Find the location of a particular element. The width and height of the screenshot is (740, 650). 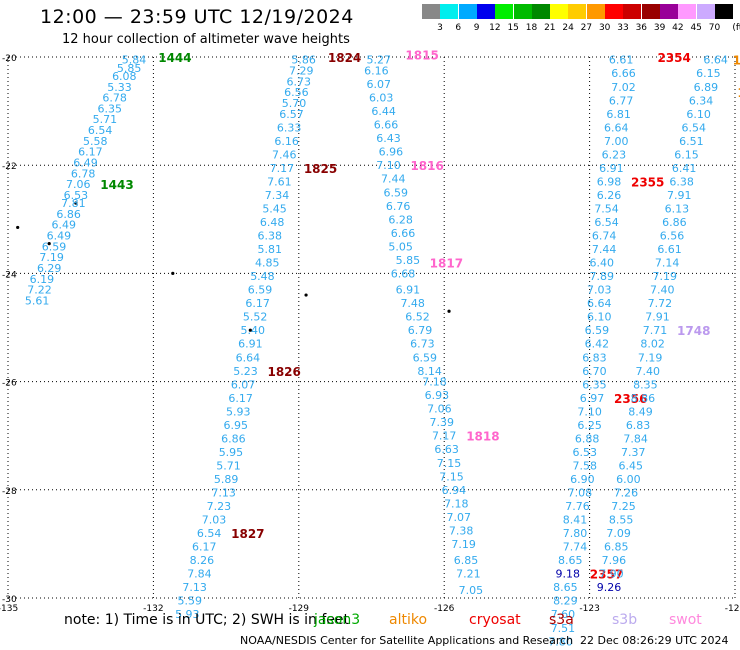

swh-value-label: 6.40 is located at coordinates (601, 263).